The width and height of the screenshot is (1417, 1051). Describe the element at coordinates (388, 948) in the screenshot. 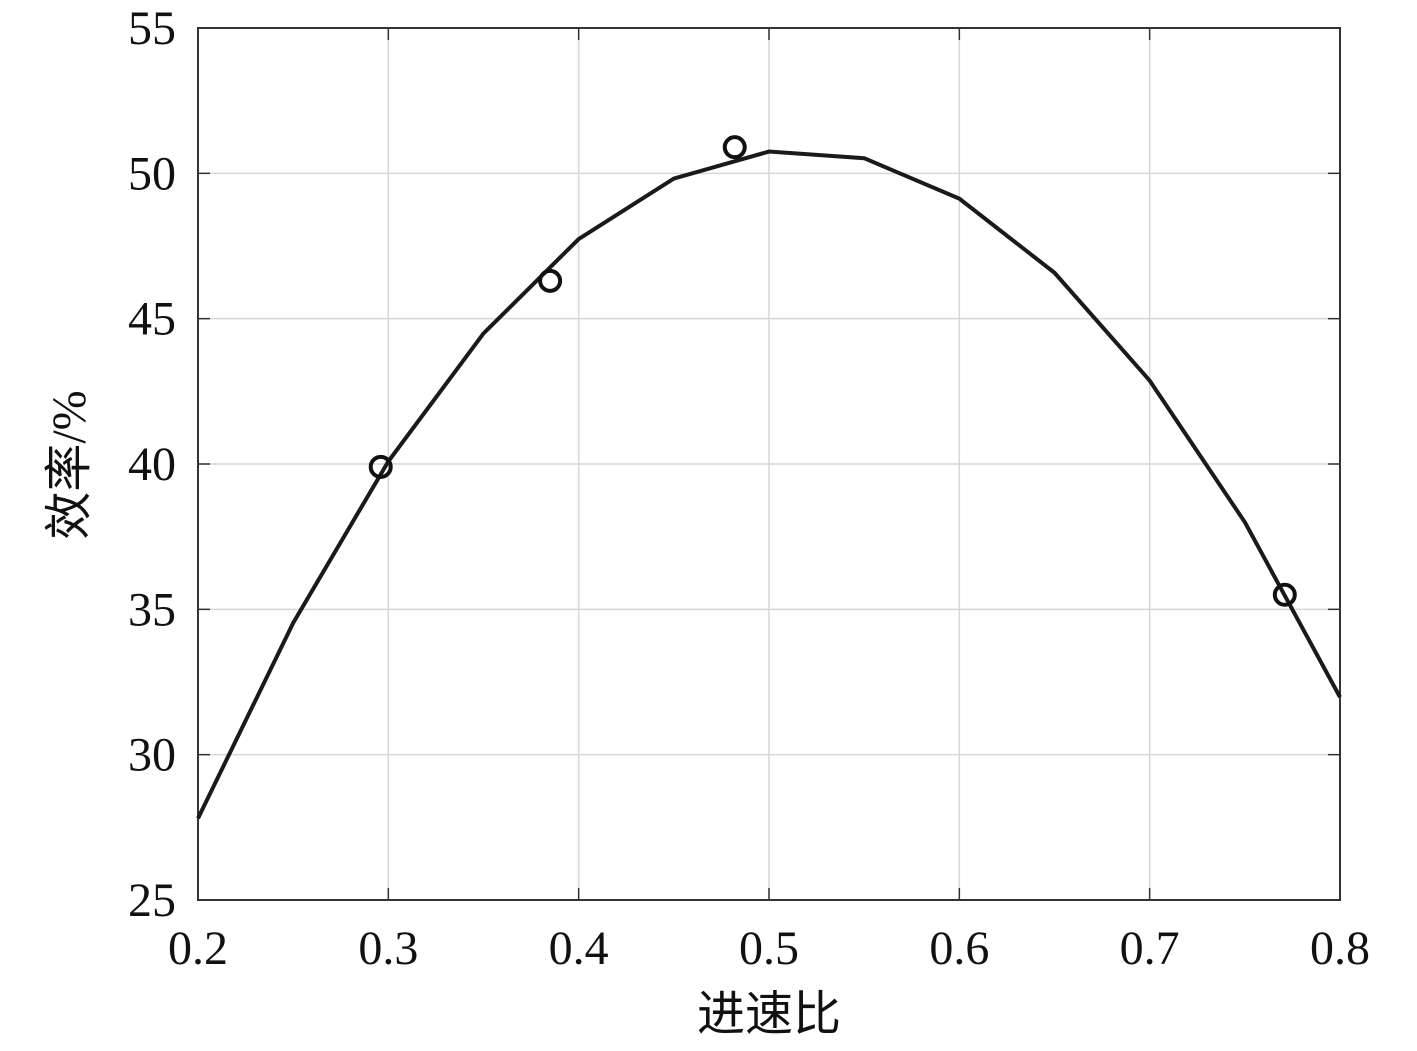

I see `x-tick-label: 0.3` at that location.